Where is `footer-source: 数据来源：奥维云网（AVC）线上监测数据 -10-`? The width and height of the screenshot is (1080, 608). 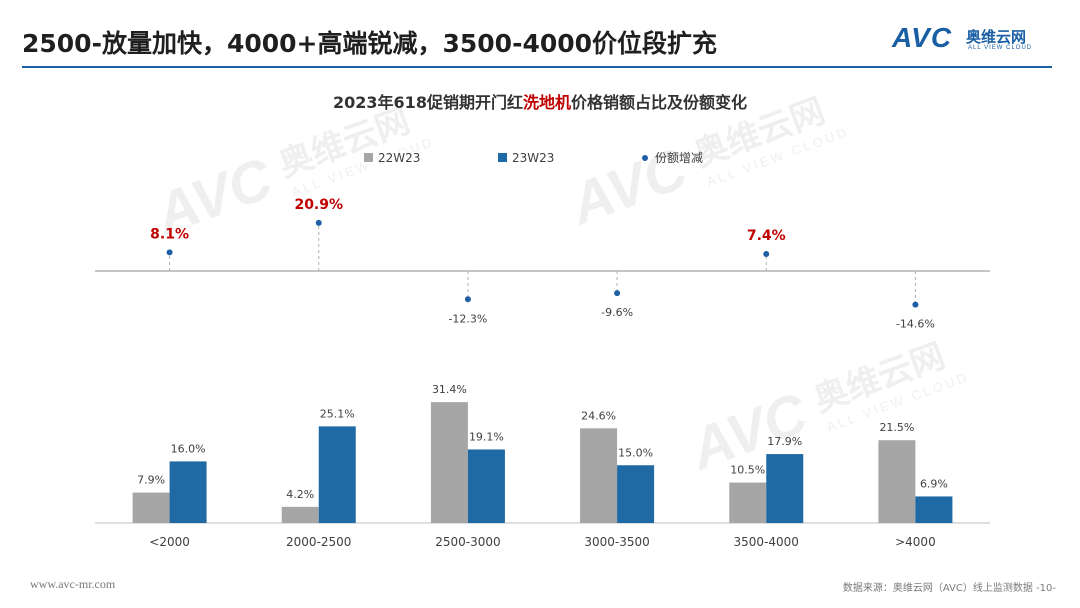
footer-source: 数据来源：奥维云网（AVC）线上监测数据 -10- is located at coordinates (949, 588).